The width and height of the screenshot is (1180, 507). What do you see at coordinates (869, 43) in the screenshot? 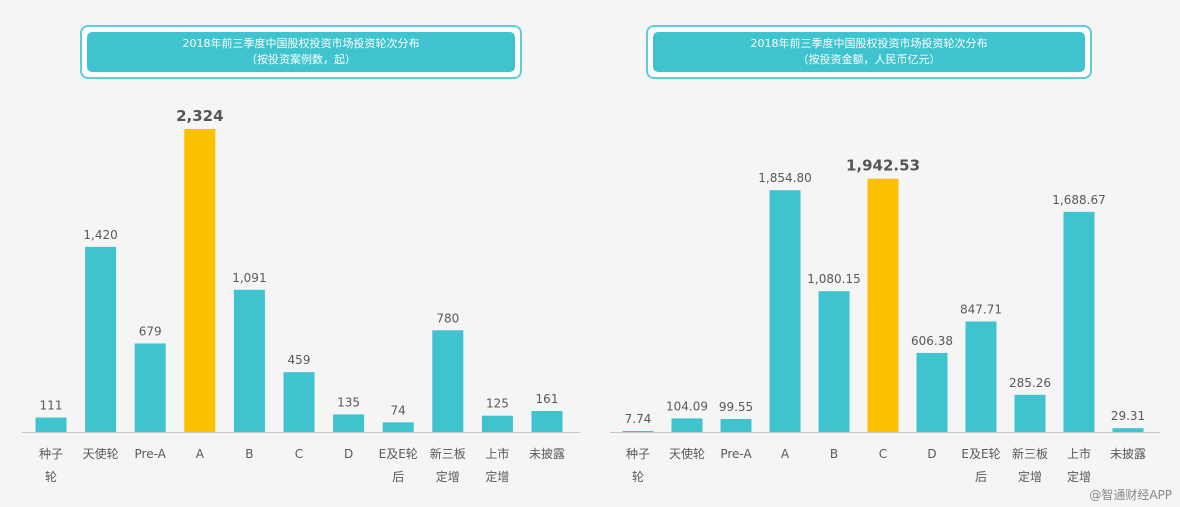
I see `chart-title-right: 2018年前三季度中国股权投资市场投资轮次分布` at bounding box center [869, 43].